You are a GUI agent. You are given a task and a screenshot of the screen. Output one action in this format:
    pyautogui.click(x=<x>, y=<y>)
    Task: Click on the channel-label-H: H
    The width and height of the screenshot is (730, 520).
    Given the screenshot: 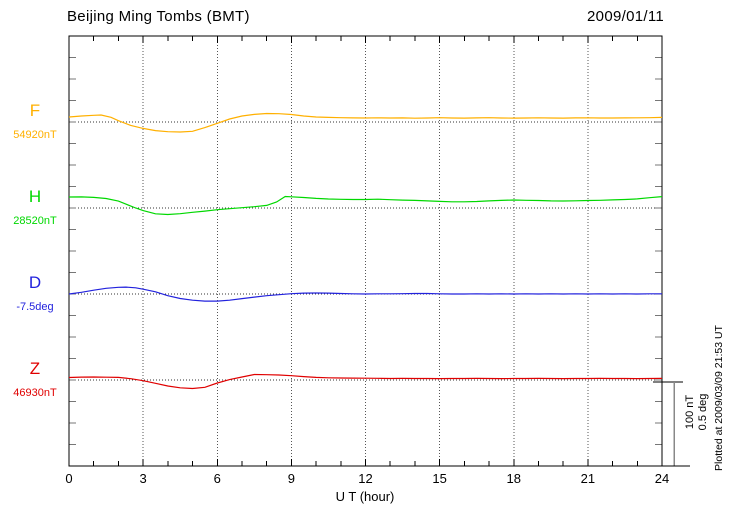 What is the action you would take?
    pyautogui.click(x=35, y=196)
    